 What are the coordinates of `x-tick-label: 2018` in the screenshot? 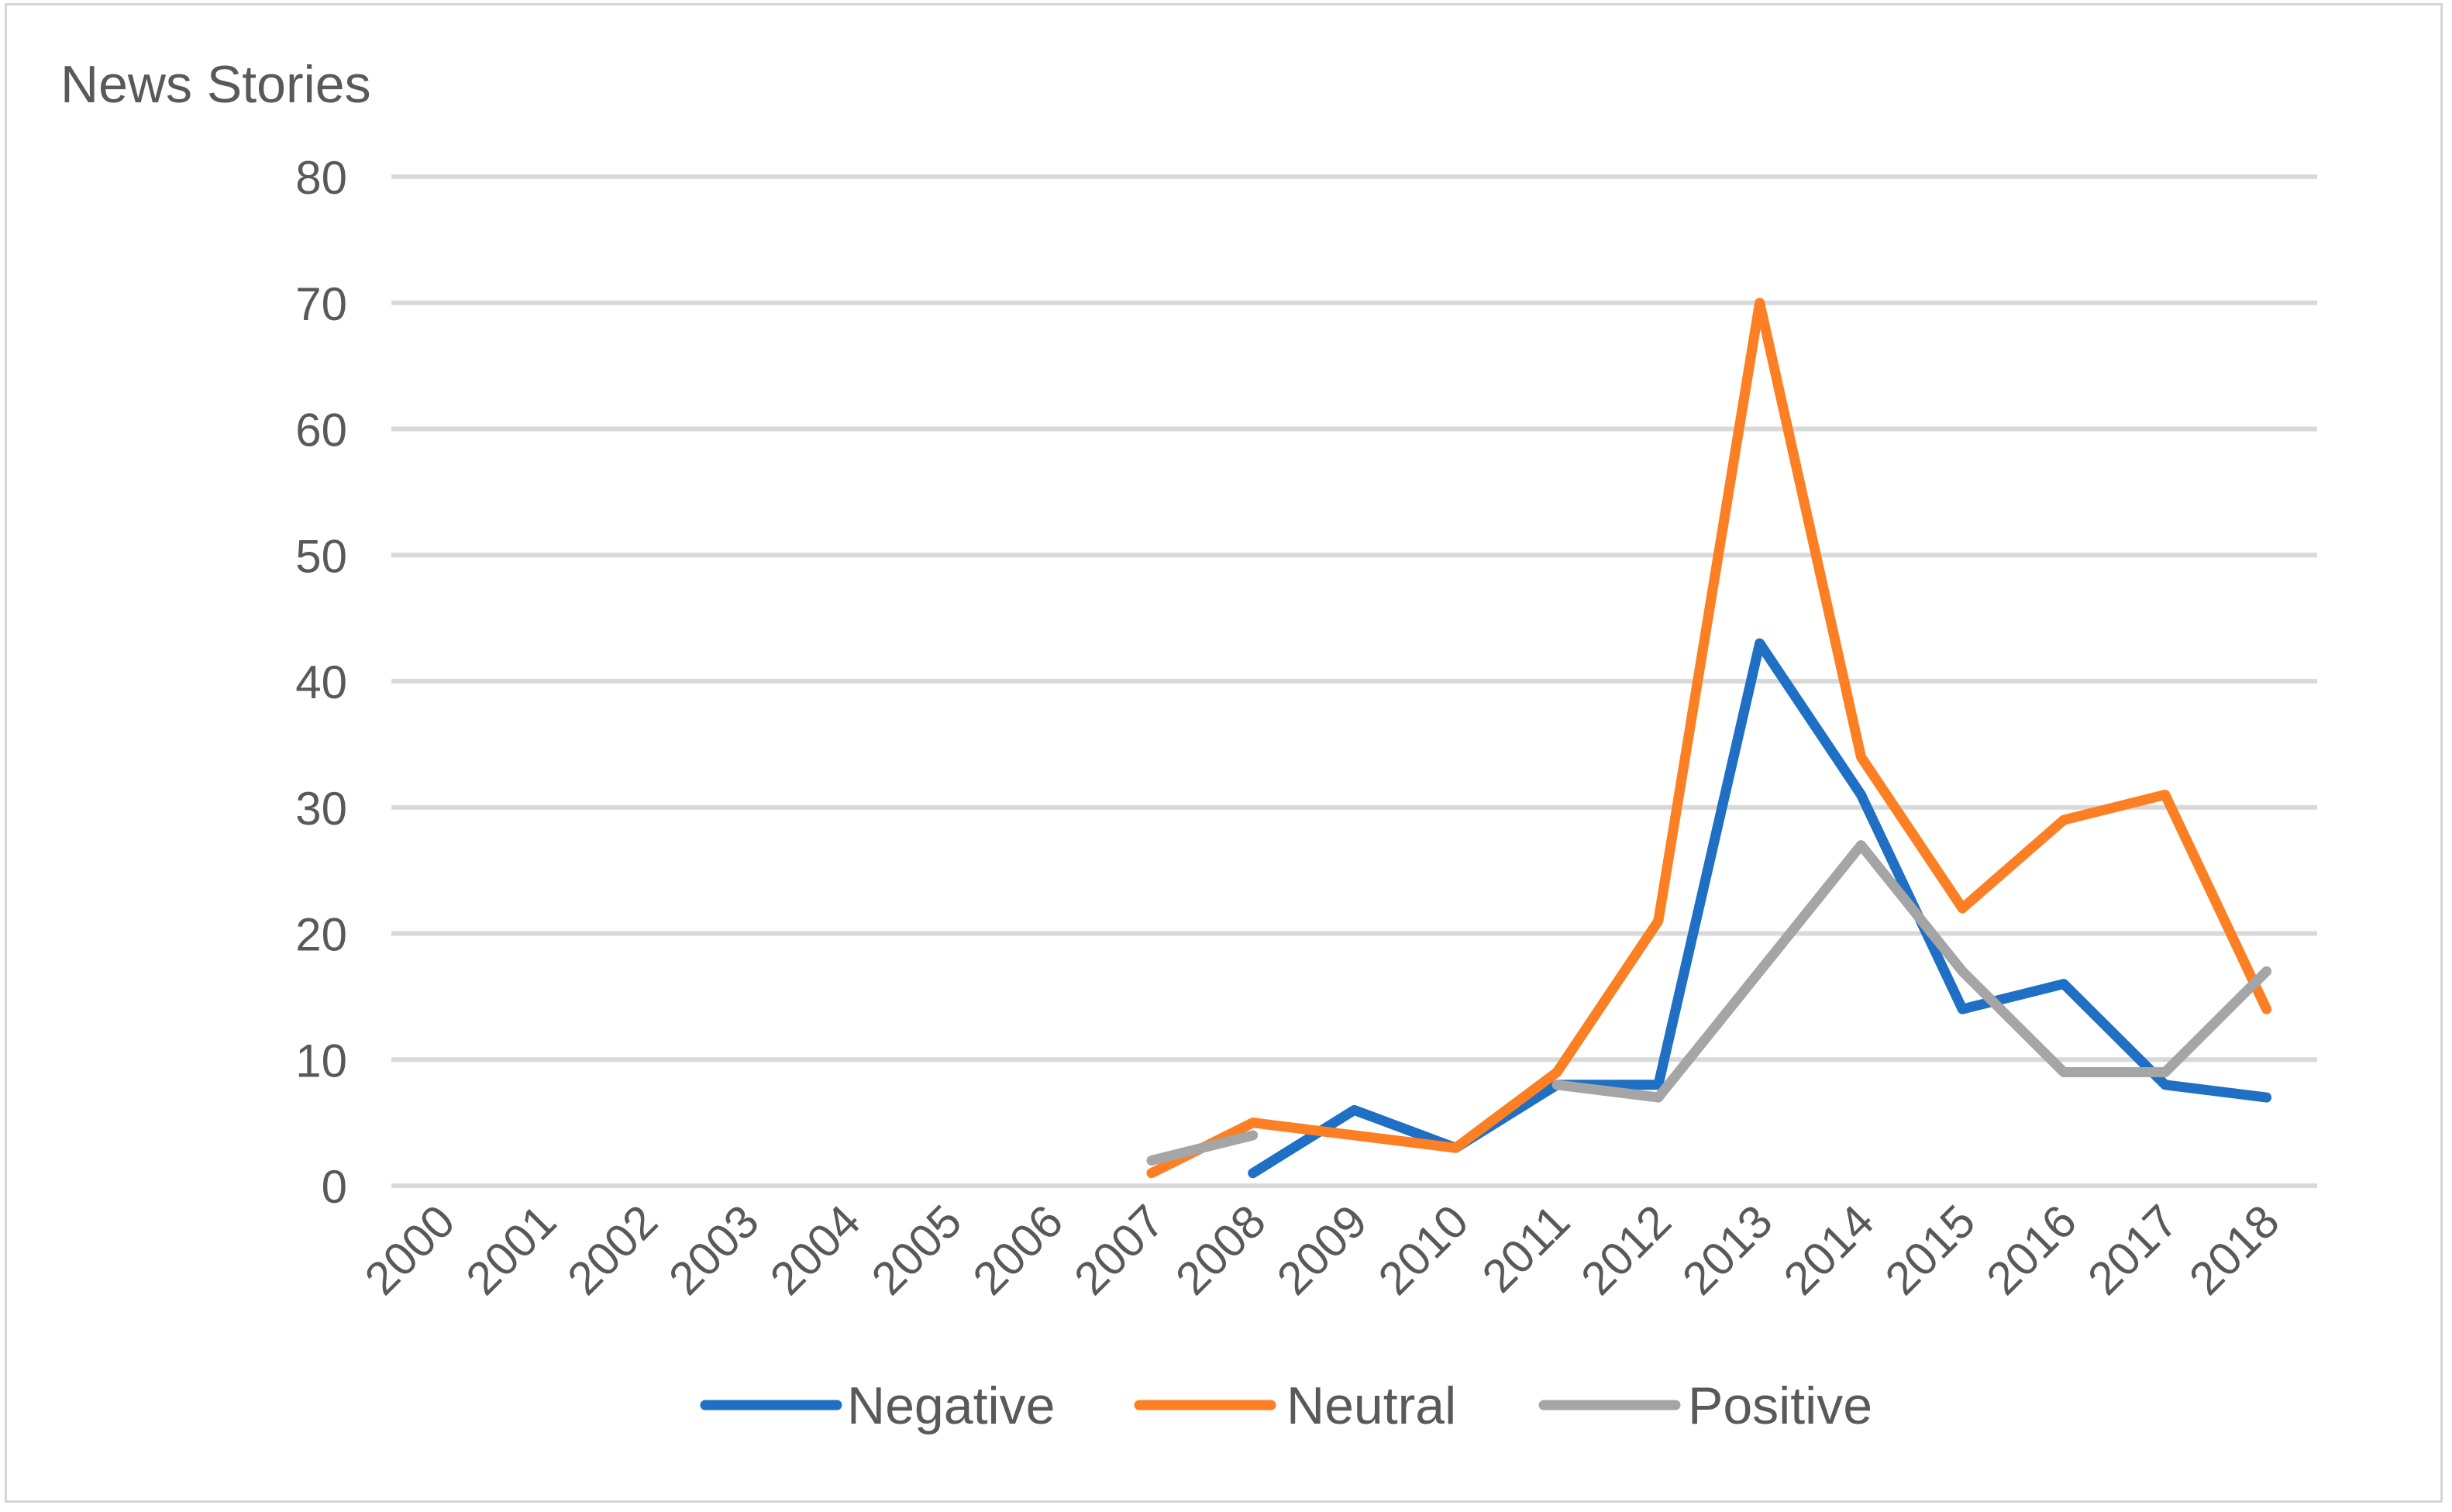 It's located at (2234, 1250).